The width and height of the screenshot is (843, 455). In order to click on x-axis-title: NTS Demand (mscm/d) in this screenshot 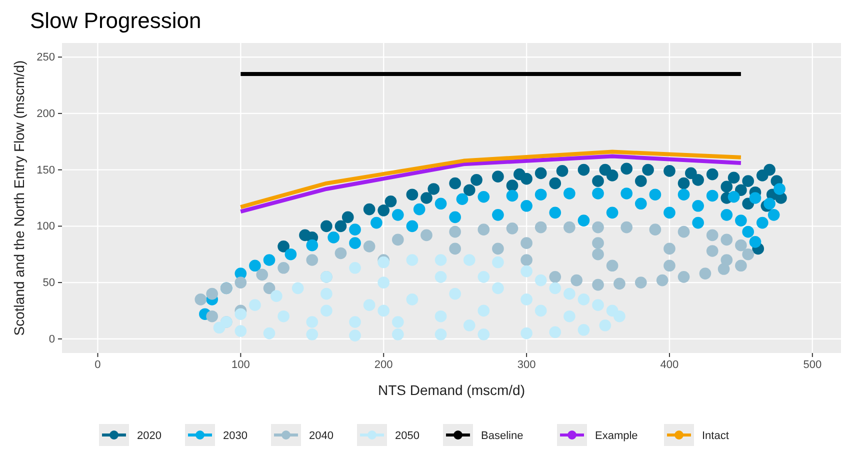, I will do `click(452, 390)`.